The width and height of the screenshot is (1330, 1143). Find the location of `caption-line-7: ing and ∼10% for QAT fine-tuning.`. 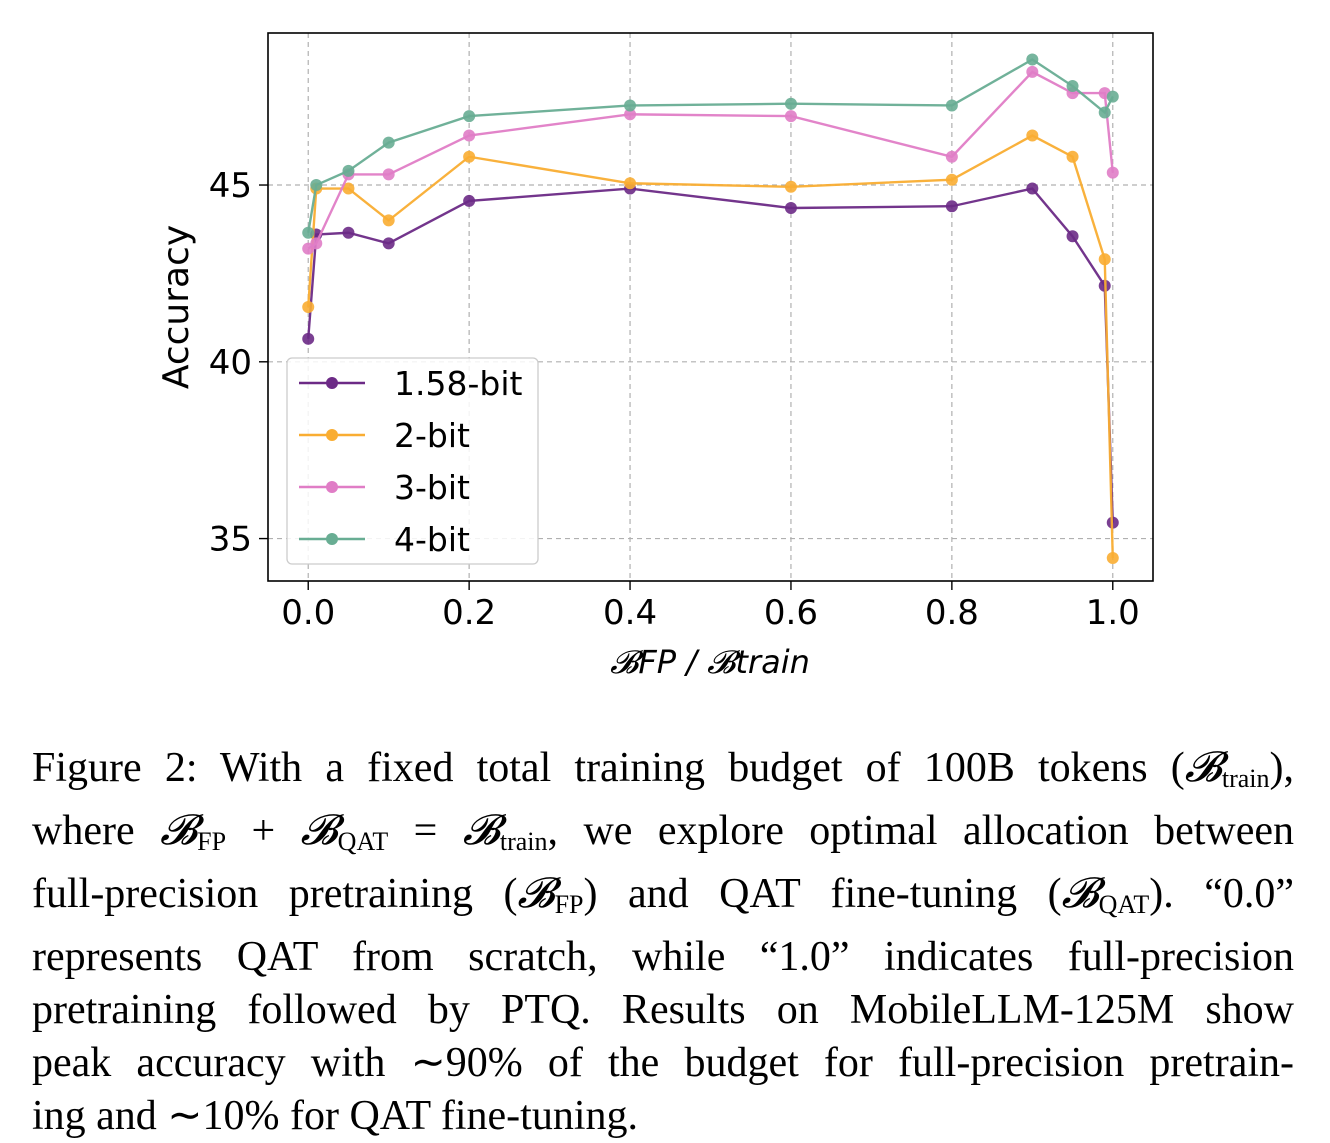

caption-line-7: ing and ∼10% for QAT fine-tuning. is located at coordinates (335, 1116).